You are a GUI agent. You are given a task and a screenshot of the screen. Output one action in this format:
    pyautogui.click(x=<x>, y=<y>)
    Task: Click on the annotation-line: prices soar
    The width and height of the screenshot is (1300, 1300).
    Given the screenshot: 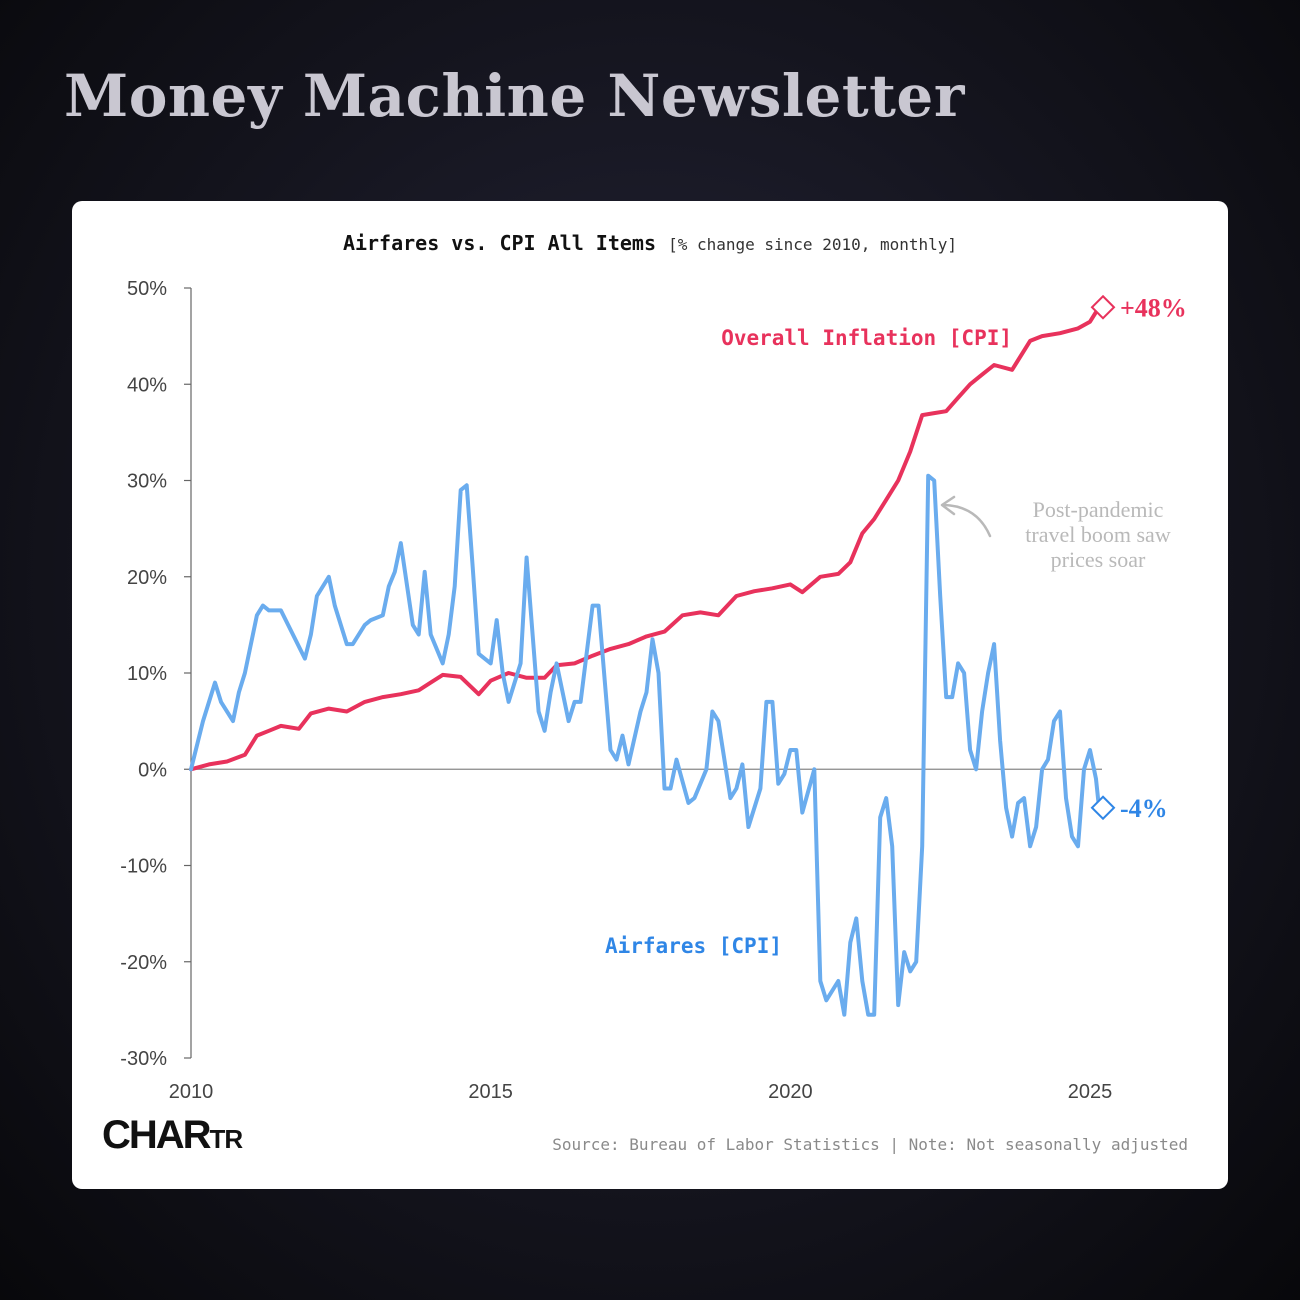 What is the action you would take?
    pyautogui.click(x=1098, y=559)
    